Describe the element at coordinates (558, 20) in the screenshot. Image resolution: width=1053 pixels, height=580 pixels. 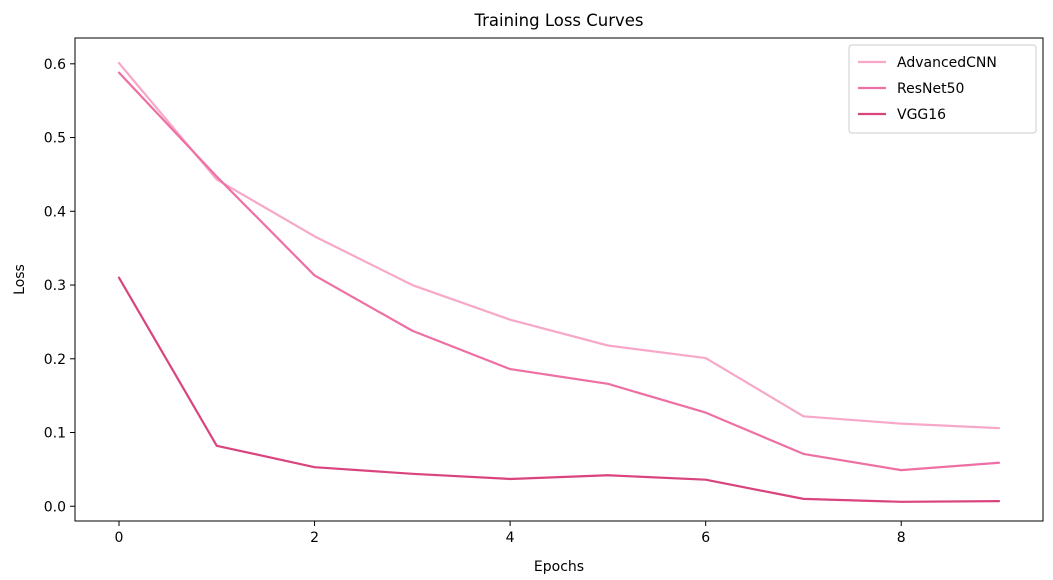
I see `chart-title: Training Loss Curves` at that location.